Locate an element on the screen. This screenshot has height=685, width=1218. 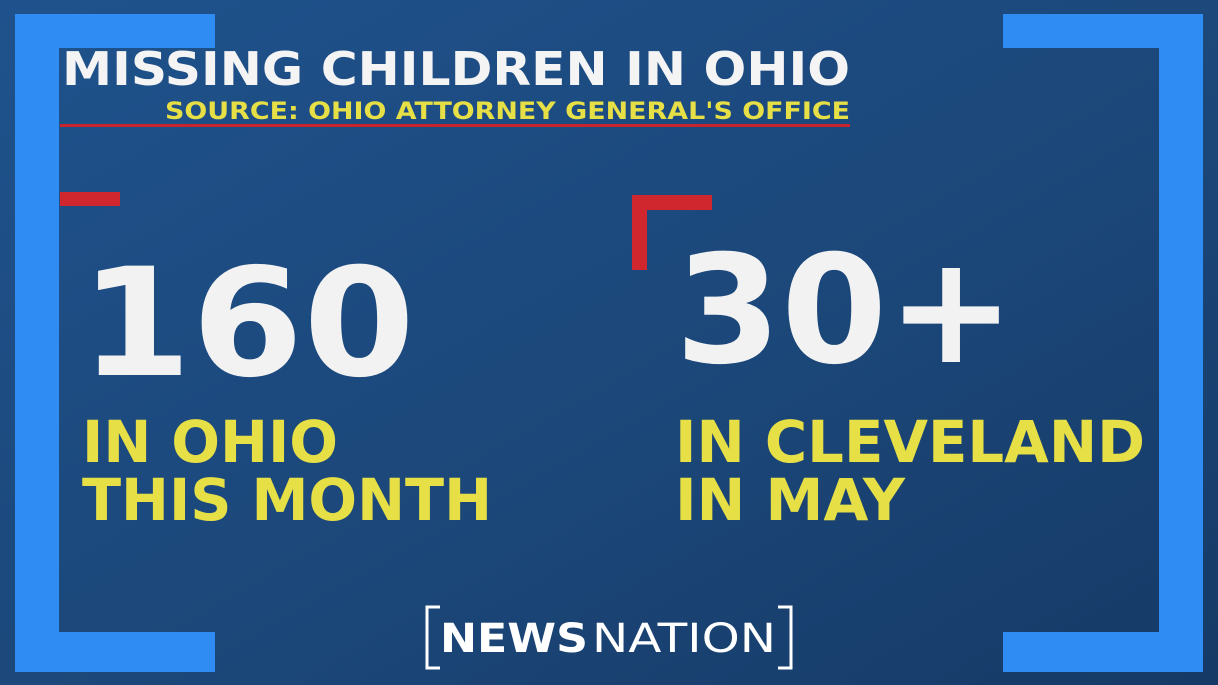
stat-caption: IN MAY is located at coordinates (790, 500).